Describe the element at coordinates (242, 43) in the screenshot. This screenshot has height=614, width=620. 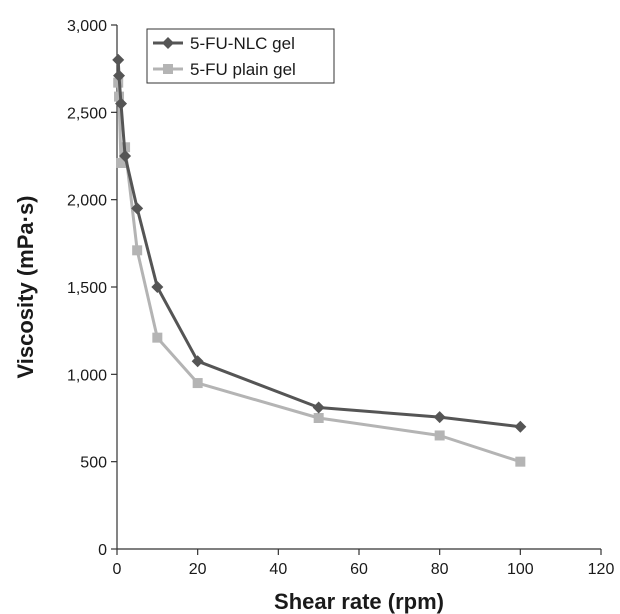
I see `legend-label-nlc-gel: 5-FU-NLC gel` at that location.